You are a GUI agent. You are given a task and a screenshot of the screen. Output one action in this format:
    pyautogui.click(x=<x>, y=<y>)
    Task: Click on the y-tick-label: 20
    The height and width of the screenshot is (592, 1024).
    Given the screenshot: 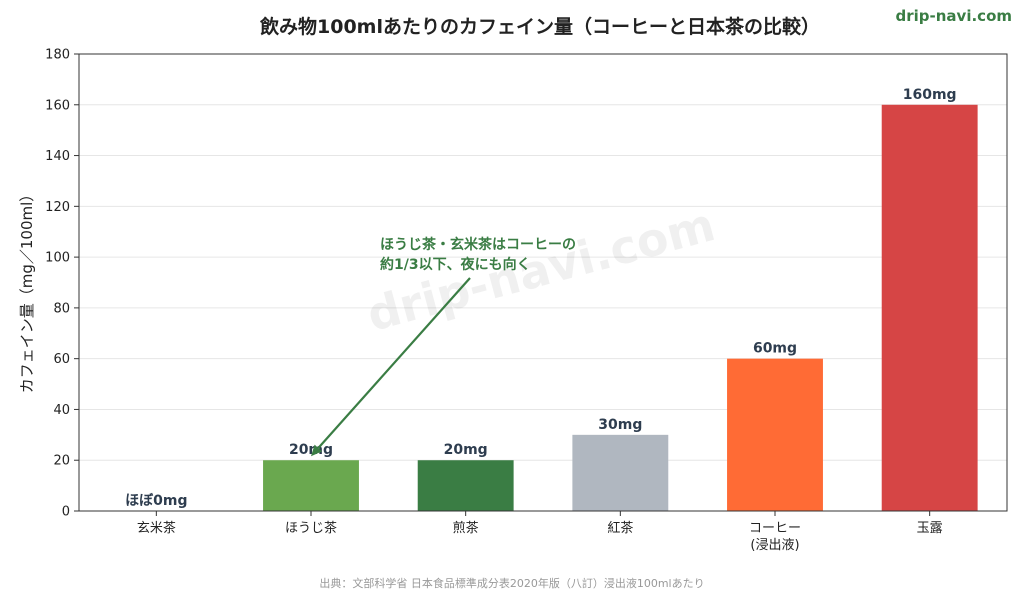 What is the action you would take?
    pyautogui.click(x=61, y=461)
    